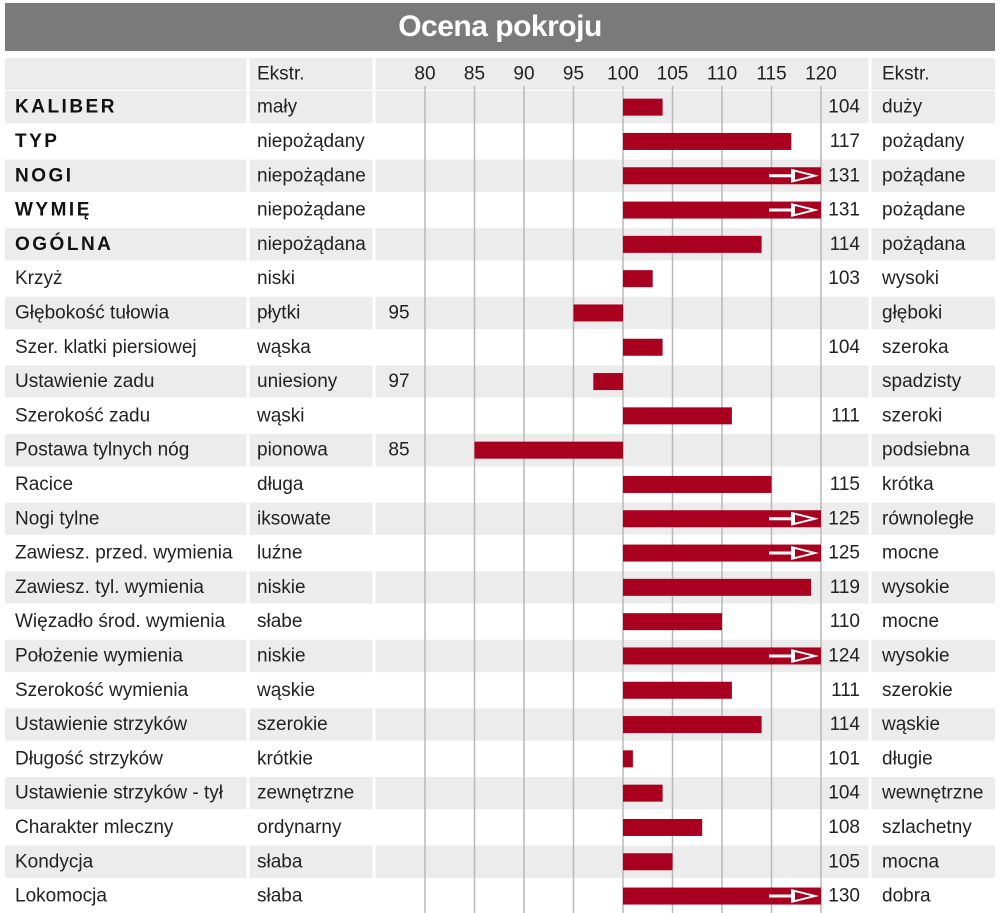 The width and height of the screenshot is (1000, 913). I want to click on value-label: 111, so click(845, 690).